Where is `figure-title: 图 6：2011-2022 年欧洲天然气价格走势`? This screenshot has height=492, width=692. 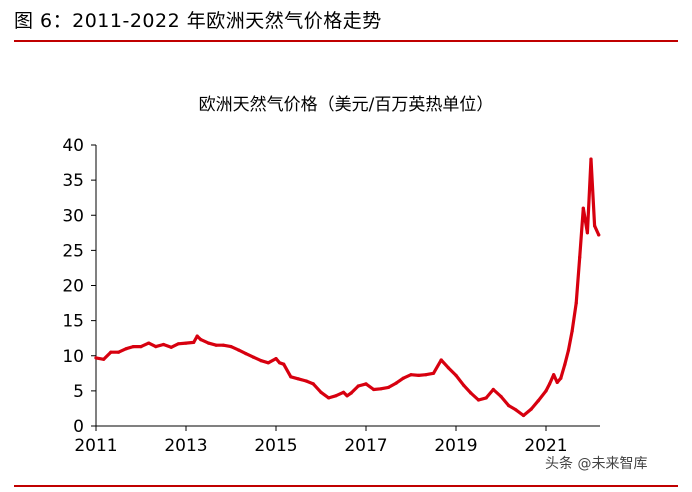 figure-title: 图 6：2011-2022 年欧洲天然气价格走势 is located at coordinates (198, 21).